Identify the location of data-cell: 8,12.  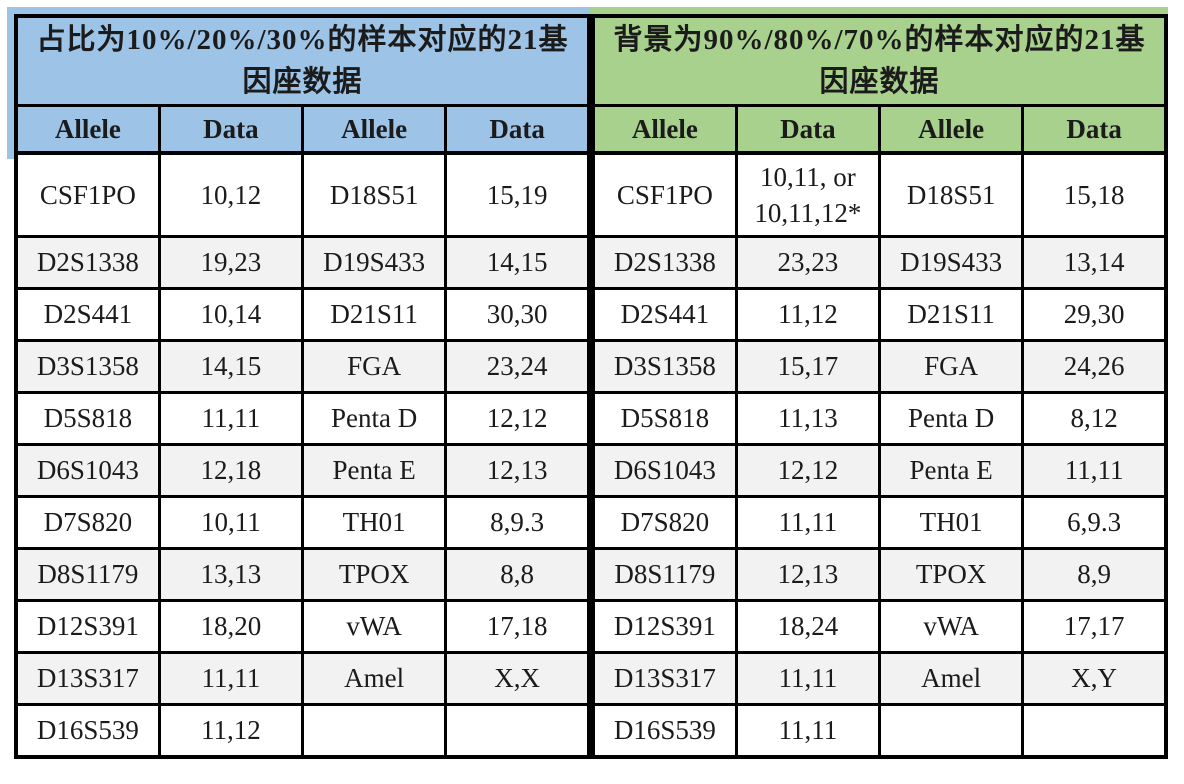
(1094, 418).